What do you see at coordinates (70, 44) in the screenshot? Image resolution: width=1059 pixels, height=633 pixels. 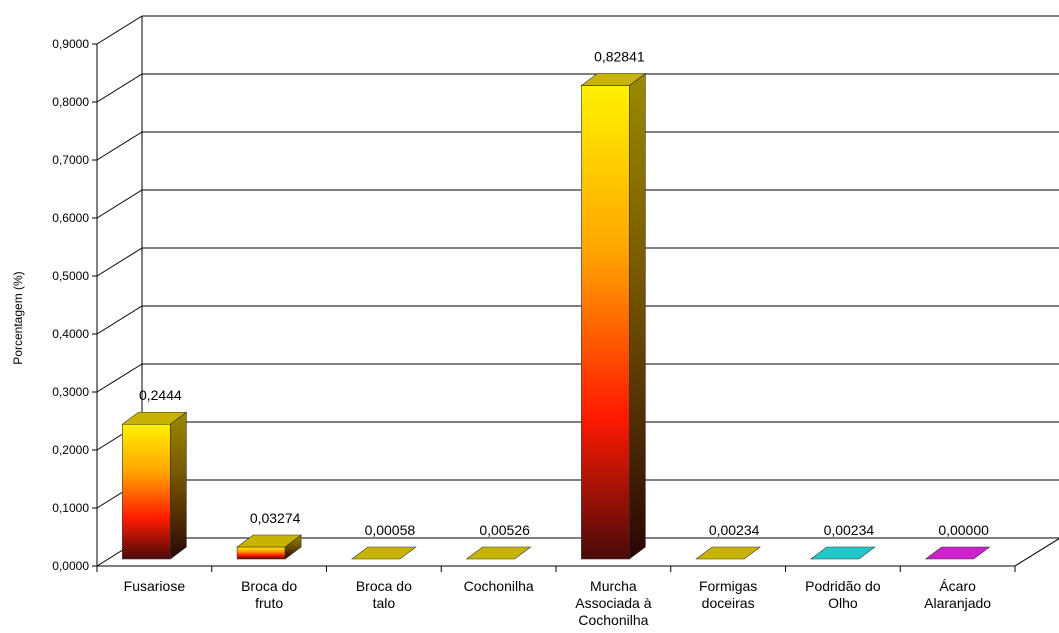 I see `y-tick-label: 0,9000` at bounding box center [70, 44].